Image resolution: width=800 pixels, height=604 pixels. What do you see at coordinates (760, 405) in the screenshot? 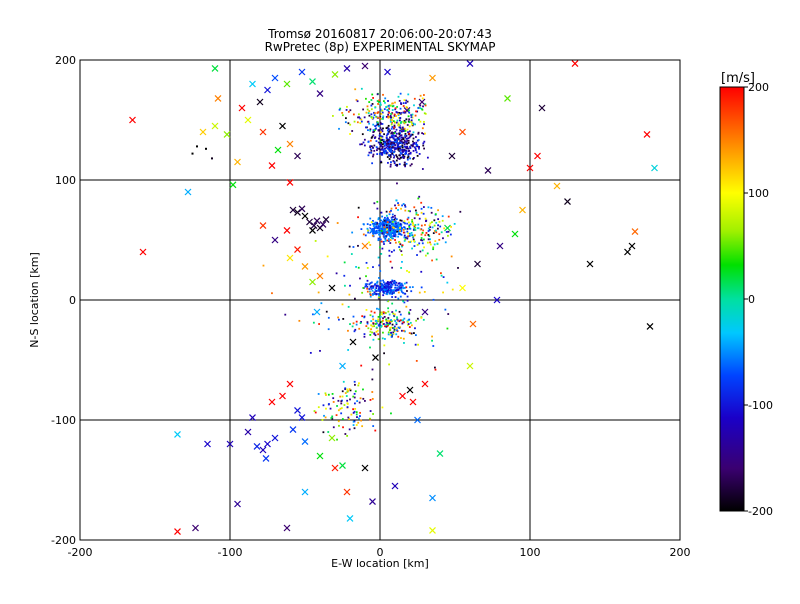
I see `colorbar-tick-label: -100` at bounding box center [760, 405].